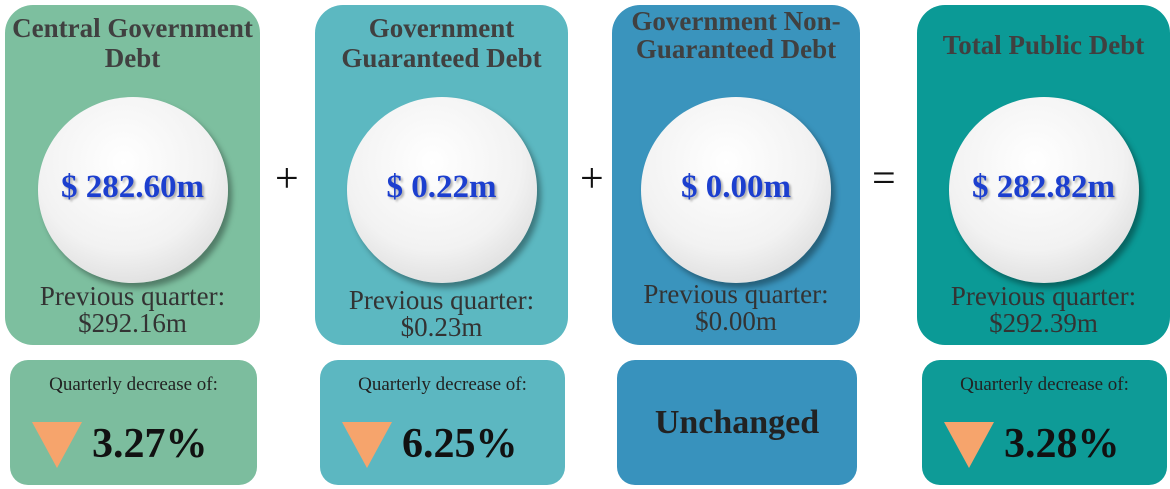  What do you see at coordinates (736, 35) in the screenshot?
I see `card-title: Government Non-Guaranteed Debt` at bounding box center [736, 35].